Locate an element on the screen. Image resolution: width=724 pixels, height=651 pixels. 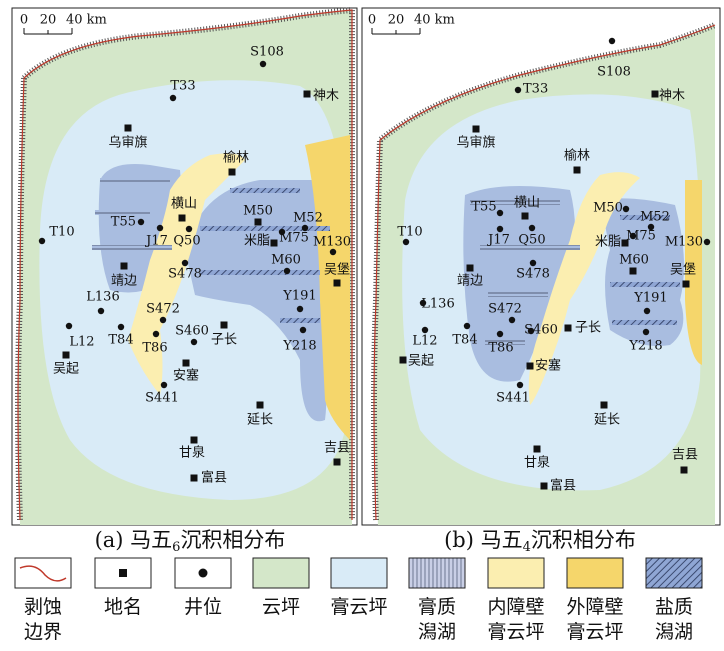
well-name: M52 is located at coordinates (655, 217).